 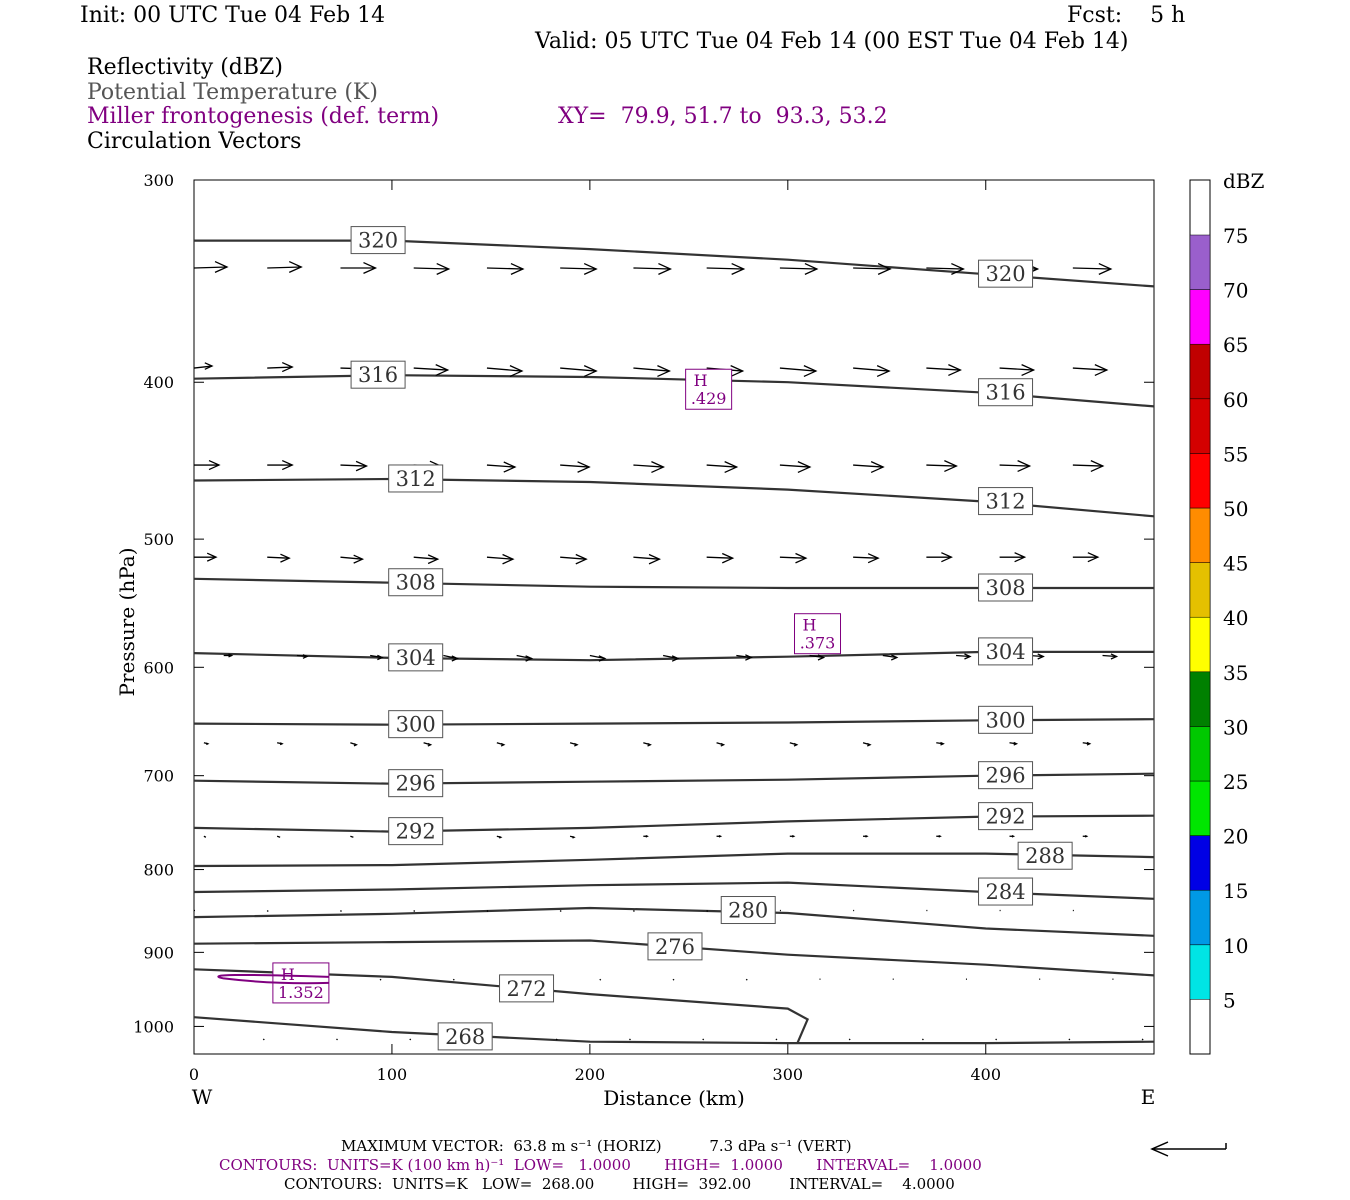 I want to click on theta-contour-label: 304, so click(x=416, y=658).